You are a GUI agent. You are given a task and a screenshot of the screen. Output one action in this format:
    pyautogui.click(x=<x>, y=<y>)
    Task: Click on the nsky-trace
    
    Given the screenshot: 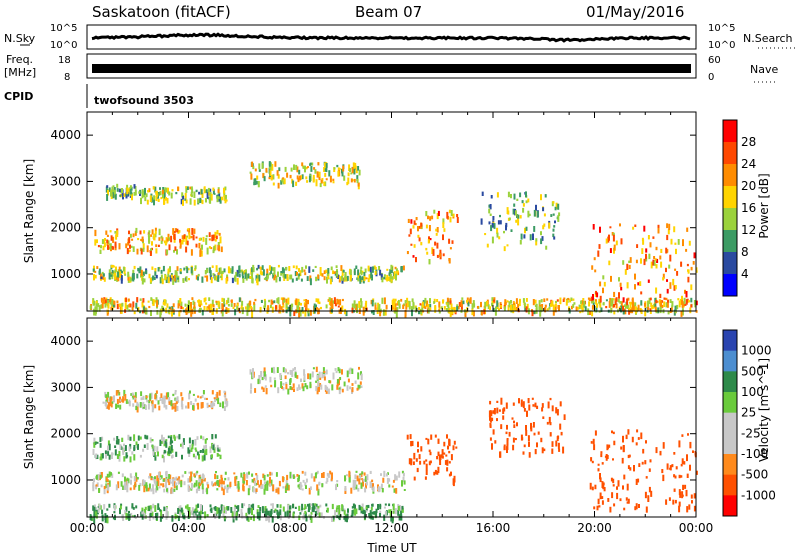 What is the action you would take?
    pyautogui.click(x=391, y=37)
    